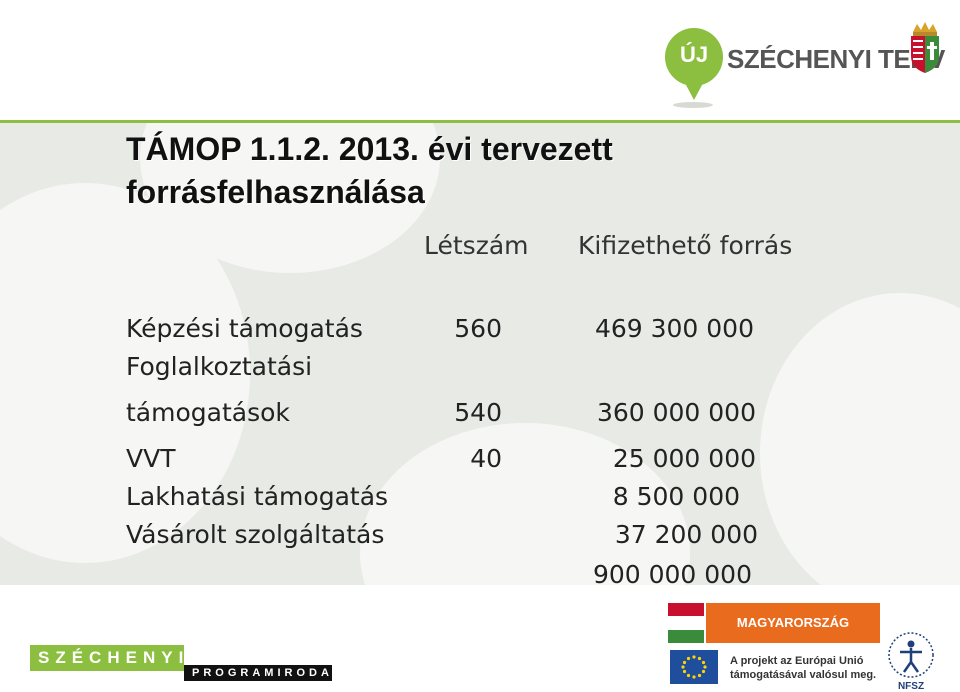  I want to click on hungarian-flag-icon, so click(686, 623).